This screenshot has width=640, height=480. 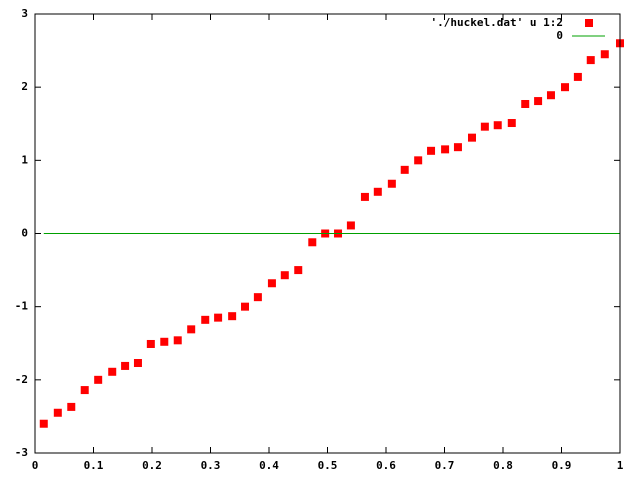 What do you see at coordinates (24, 13) in the screenshot?
I see `y-tick-label: 3` at bounding box center [24, 13].